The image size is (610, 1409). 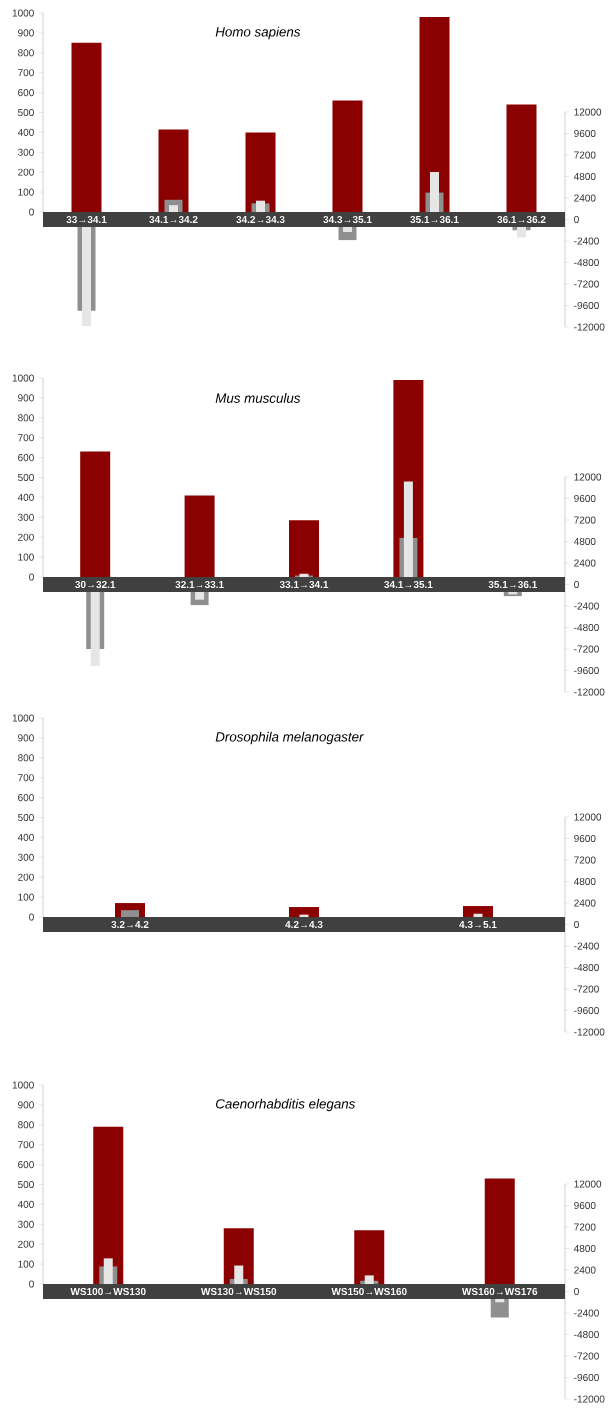 I want to click on text: Homo sapiens, so click(x=258, y=33).